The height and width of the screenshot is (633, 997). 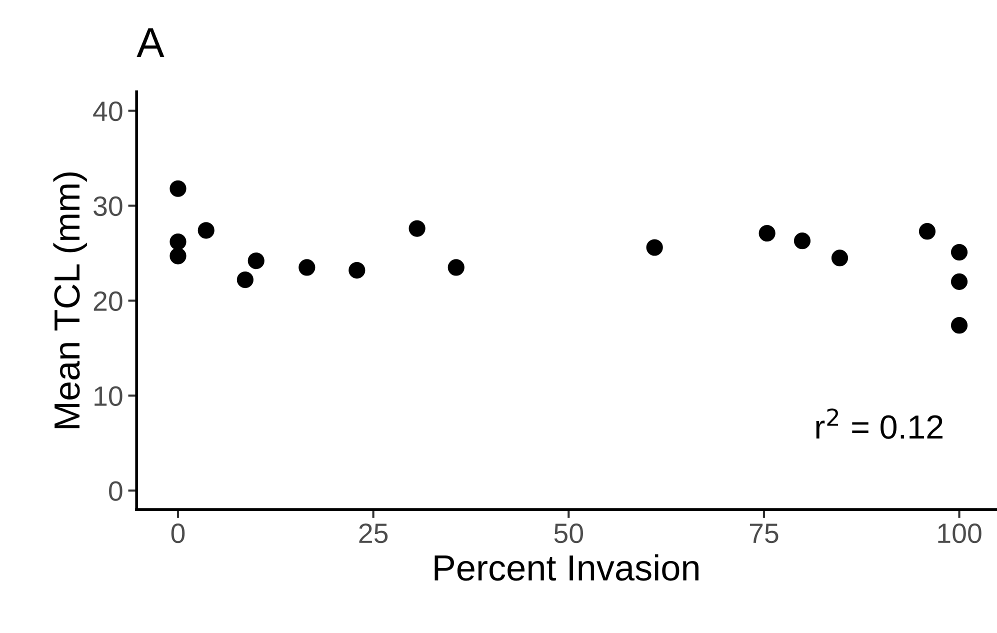 I want to click on x-tick-label: 100, so click(x=960, y=533).